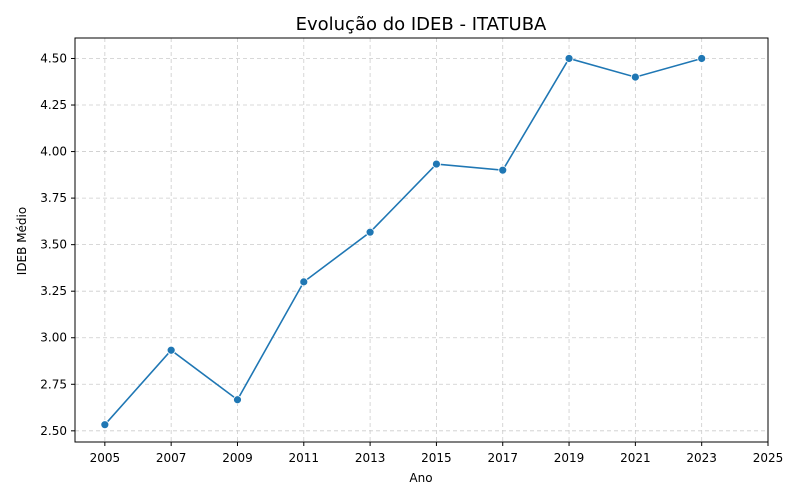 This screenshot has width=800, height=504. I want to click on y-tick-label: 4.25, so click(53, 105).